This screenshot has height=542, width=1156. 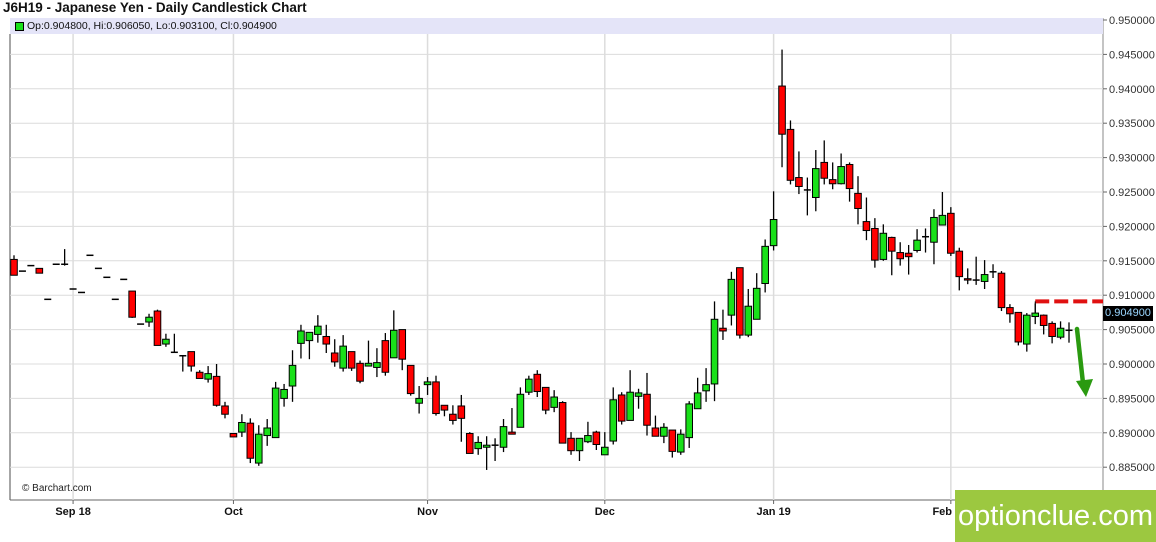 I want to click on annotations, so click(x=1068, y=348).